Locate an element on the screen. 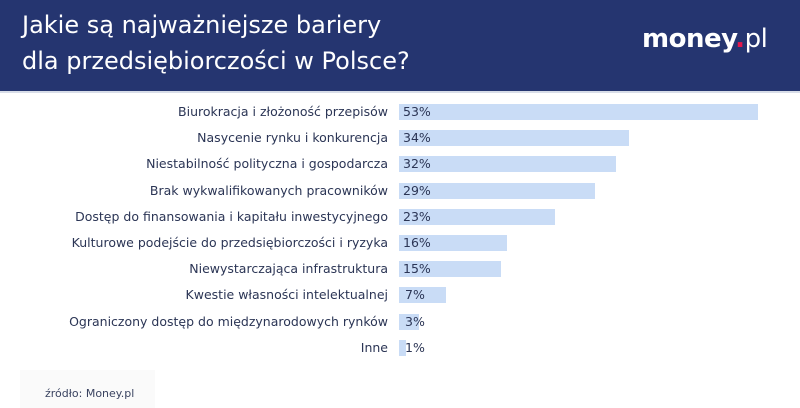 Image resolution: width=800 pixels, height=408 pixels. header-divider is located at coordinates (400, 92).